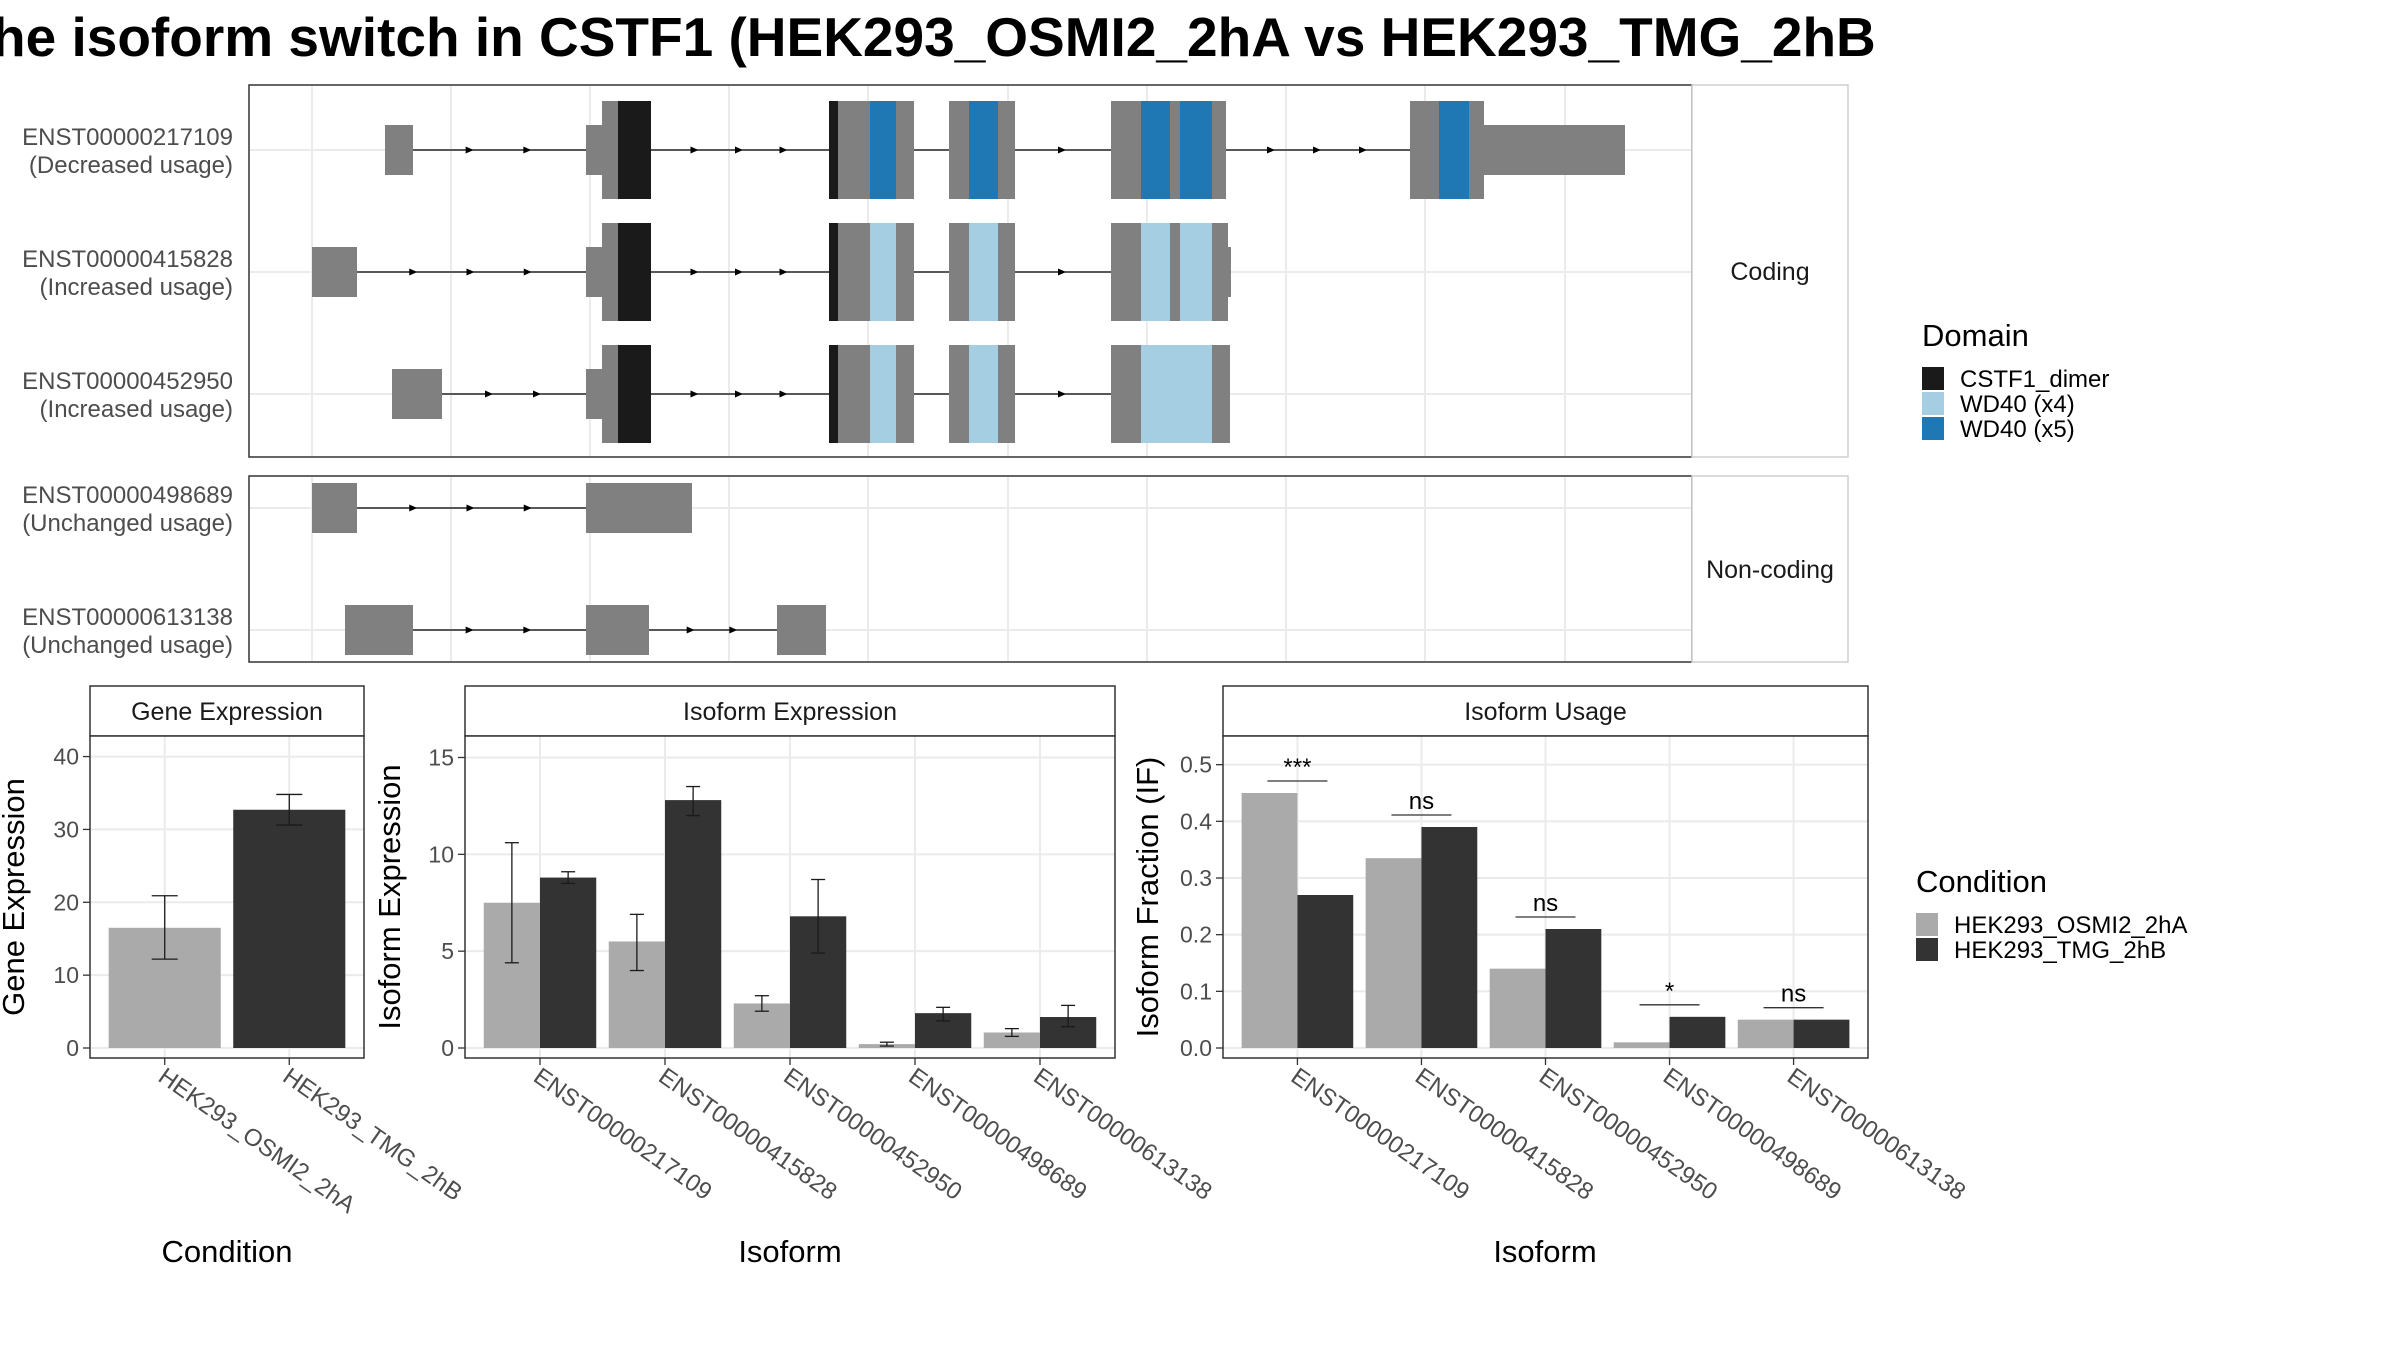 The image size is (2400, 1350). I want to click on y-tick-label: 5, so click(447, 951).